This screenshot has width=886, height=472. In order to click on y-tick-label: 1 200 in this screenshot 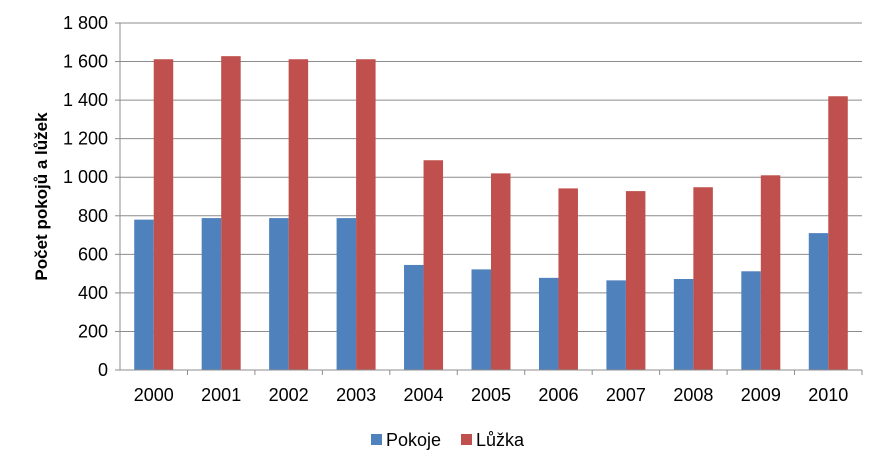, I will do `click(85, 139)`.